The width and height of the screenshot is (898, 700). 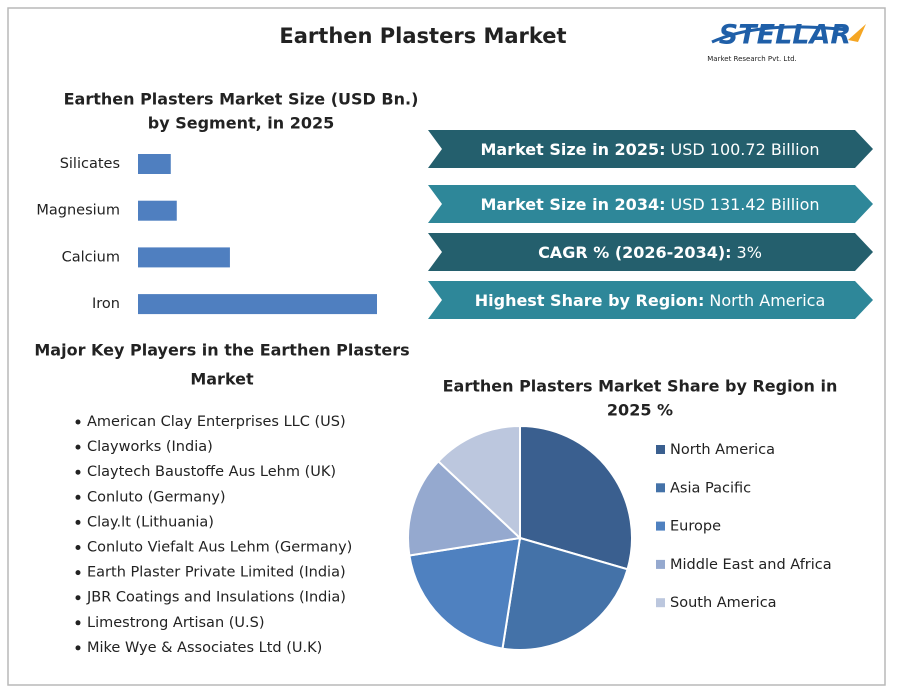 What do you see at coordinates (175, 623) in the screenshot?
I see `player-name: Limestrong Artisan (U.S)` at bounding box center [175, 623].